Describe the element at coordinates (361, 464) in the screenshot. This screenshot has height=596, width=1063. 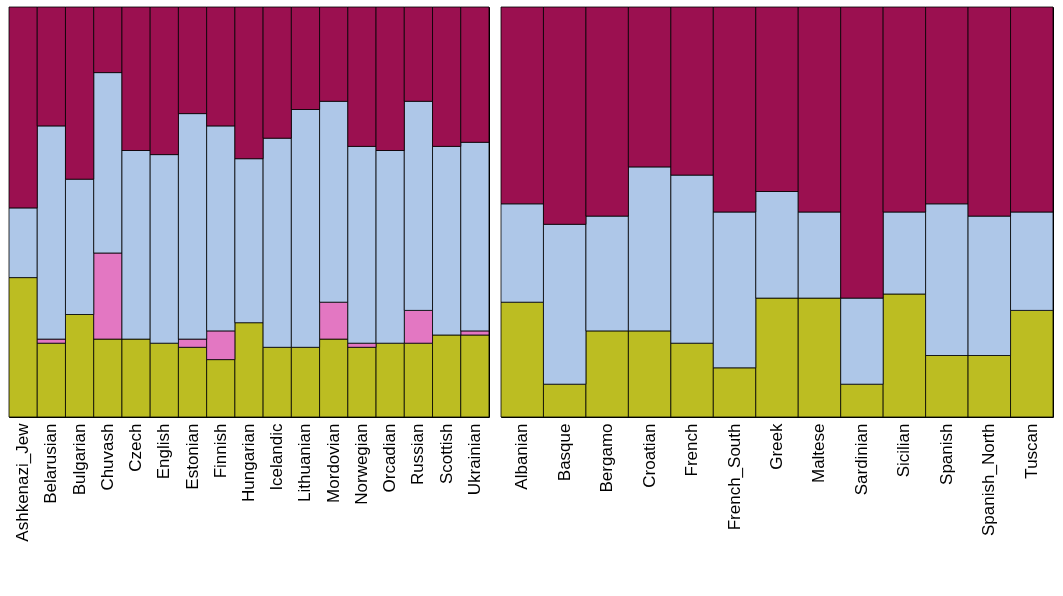
I see `x-tick-label: Norwegian` at that location.